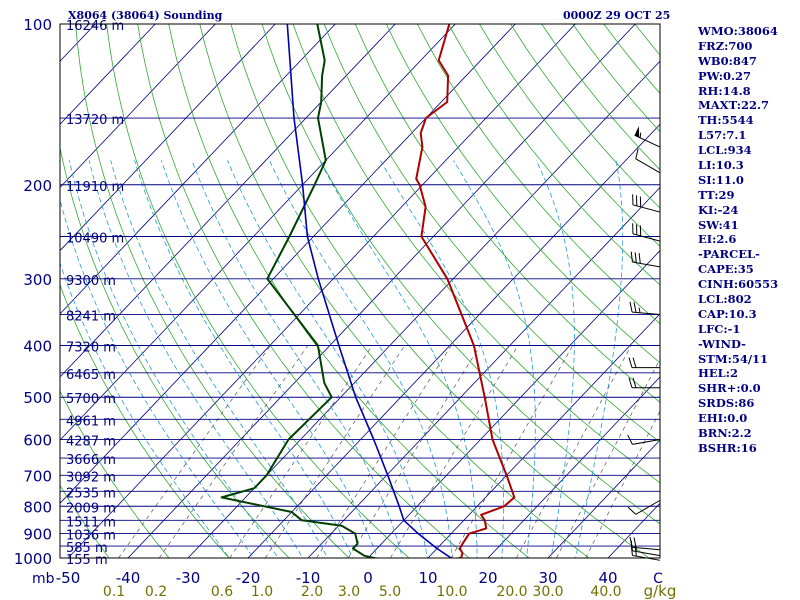 The height and width of the screenshot is (600, 800). I want to click on height-label: 10490 m, so click(95, 238).